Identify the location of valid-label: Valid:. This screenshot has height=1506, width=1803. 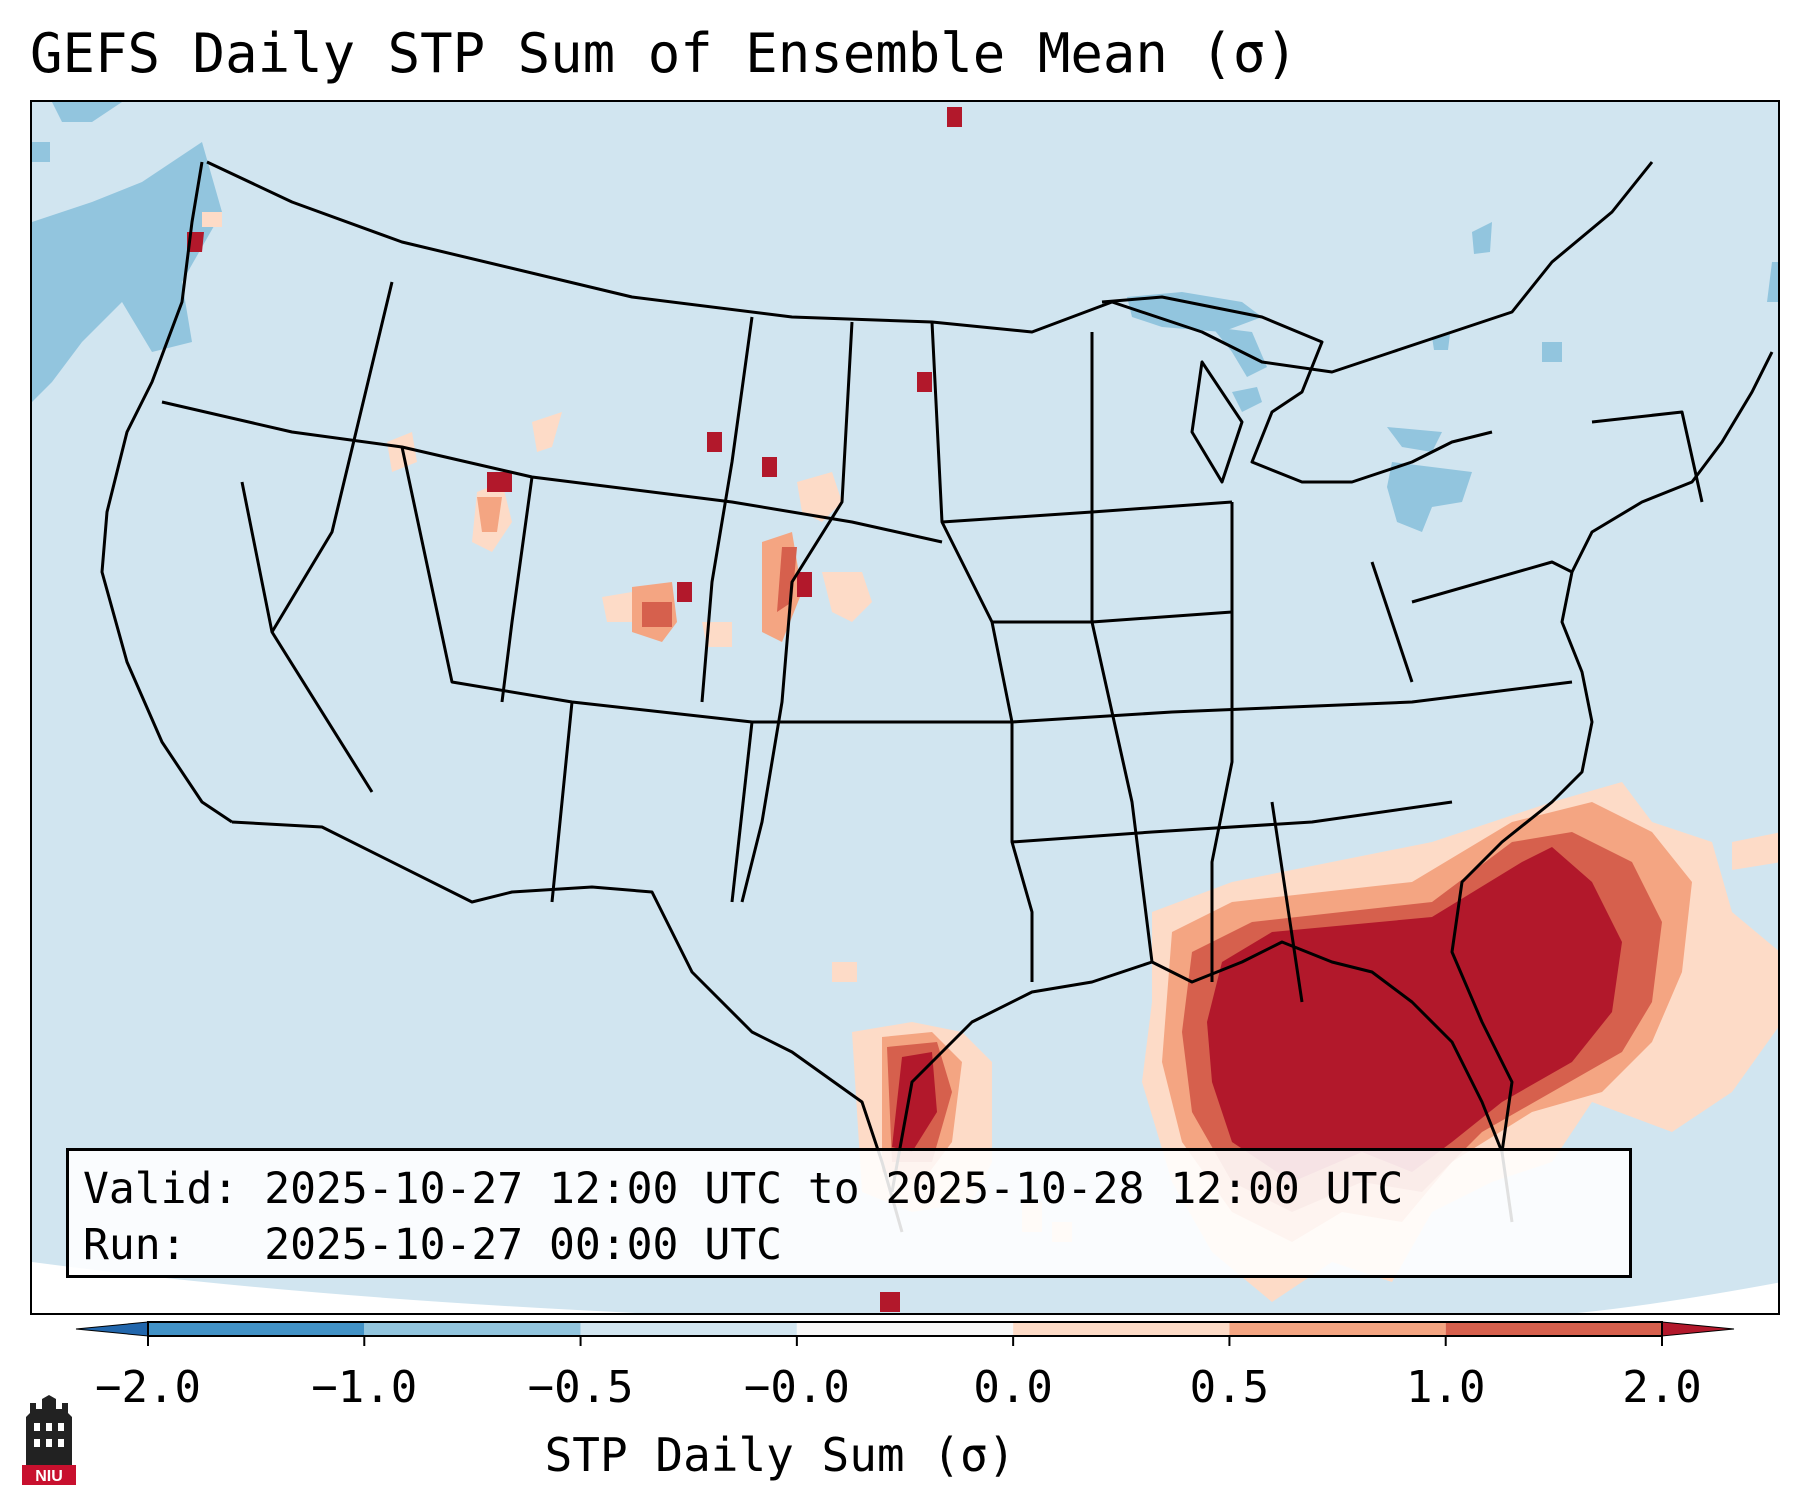
(161, 1189).